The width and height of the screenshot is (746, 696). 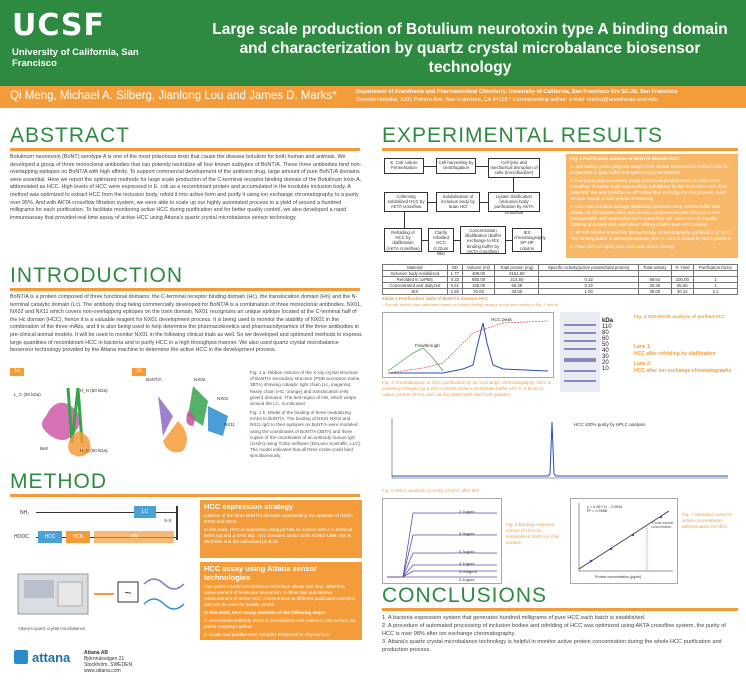 What do you see at coordinates (185, 495) in the screenshot?
I see `method-rule` at bounding box center [185, 495].